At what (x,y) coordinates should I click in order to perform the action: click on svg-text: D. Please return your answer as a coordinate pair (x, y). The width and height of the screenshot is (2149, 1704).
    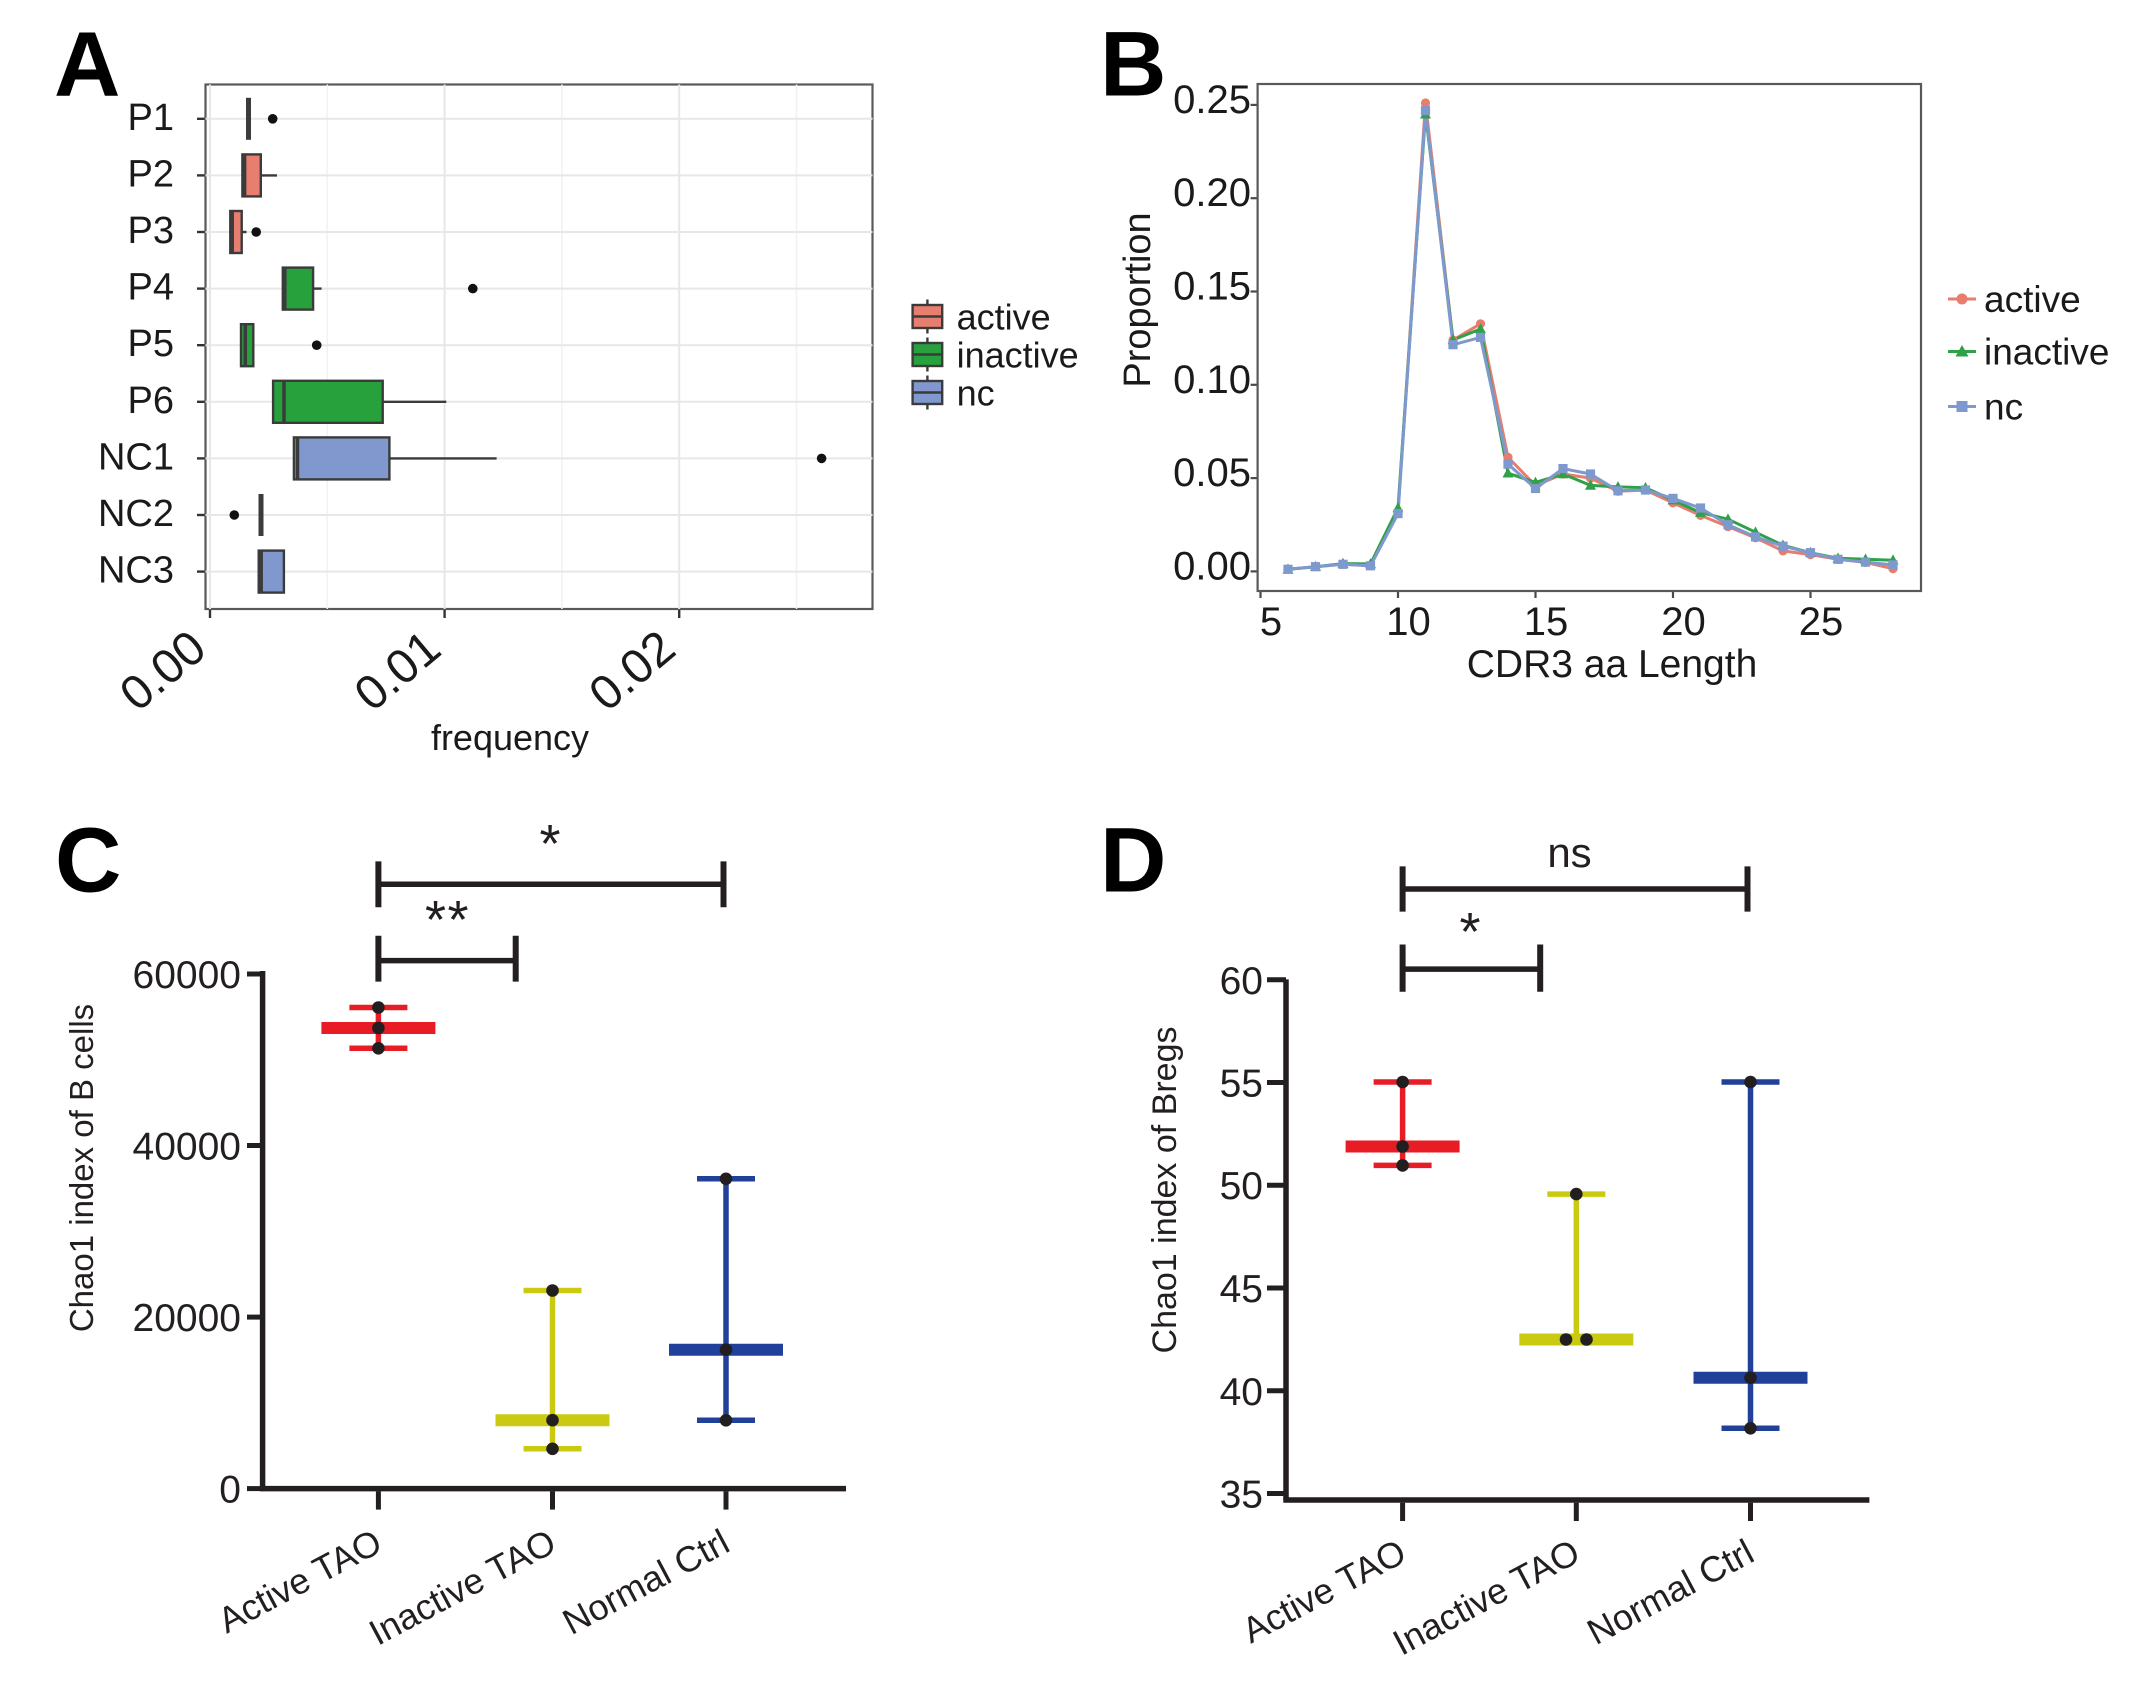
    Looking at the image, I should click on (1133, 861).